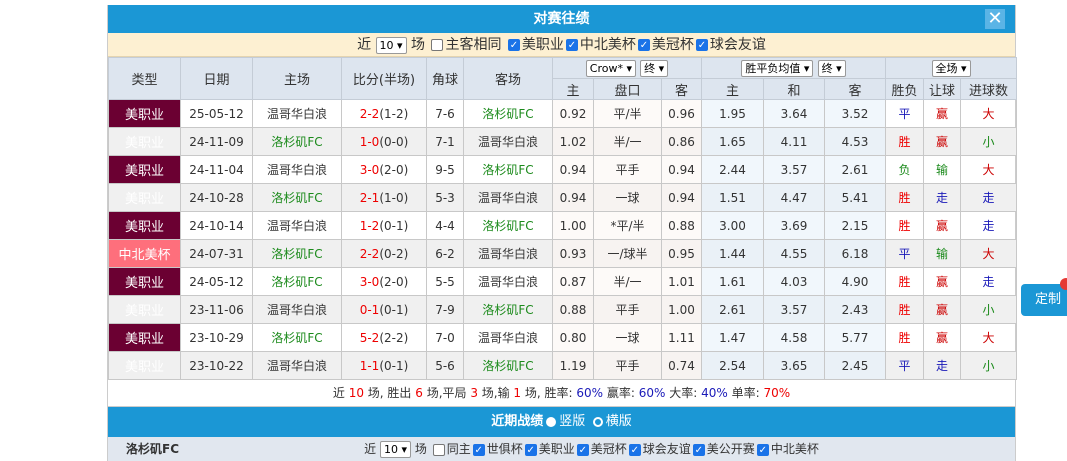 This screenshot has height=461, width=1067. I want to click on score: 1-2(0-1), so click(384, 225).